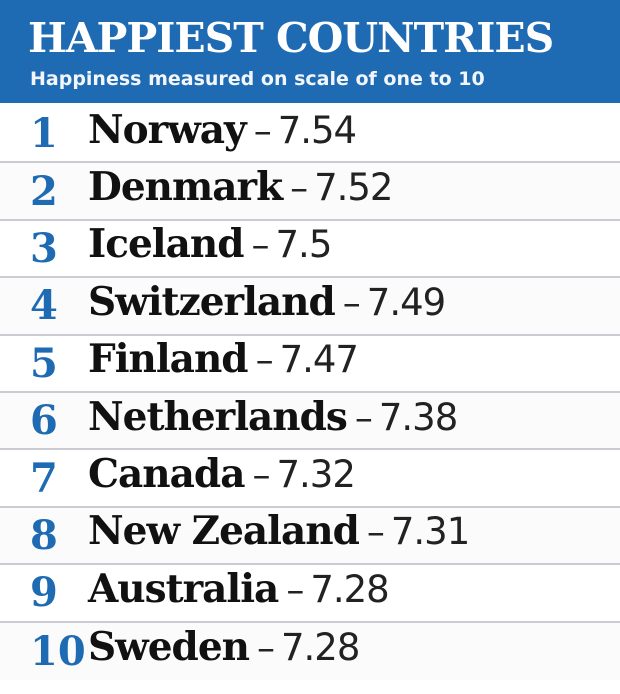 The image size is (620, 694). Describe the element at coordinates (168, 359) in the screenshot. I see `country-name: Finland` at that location.